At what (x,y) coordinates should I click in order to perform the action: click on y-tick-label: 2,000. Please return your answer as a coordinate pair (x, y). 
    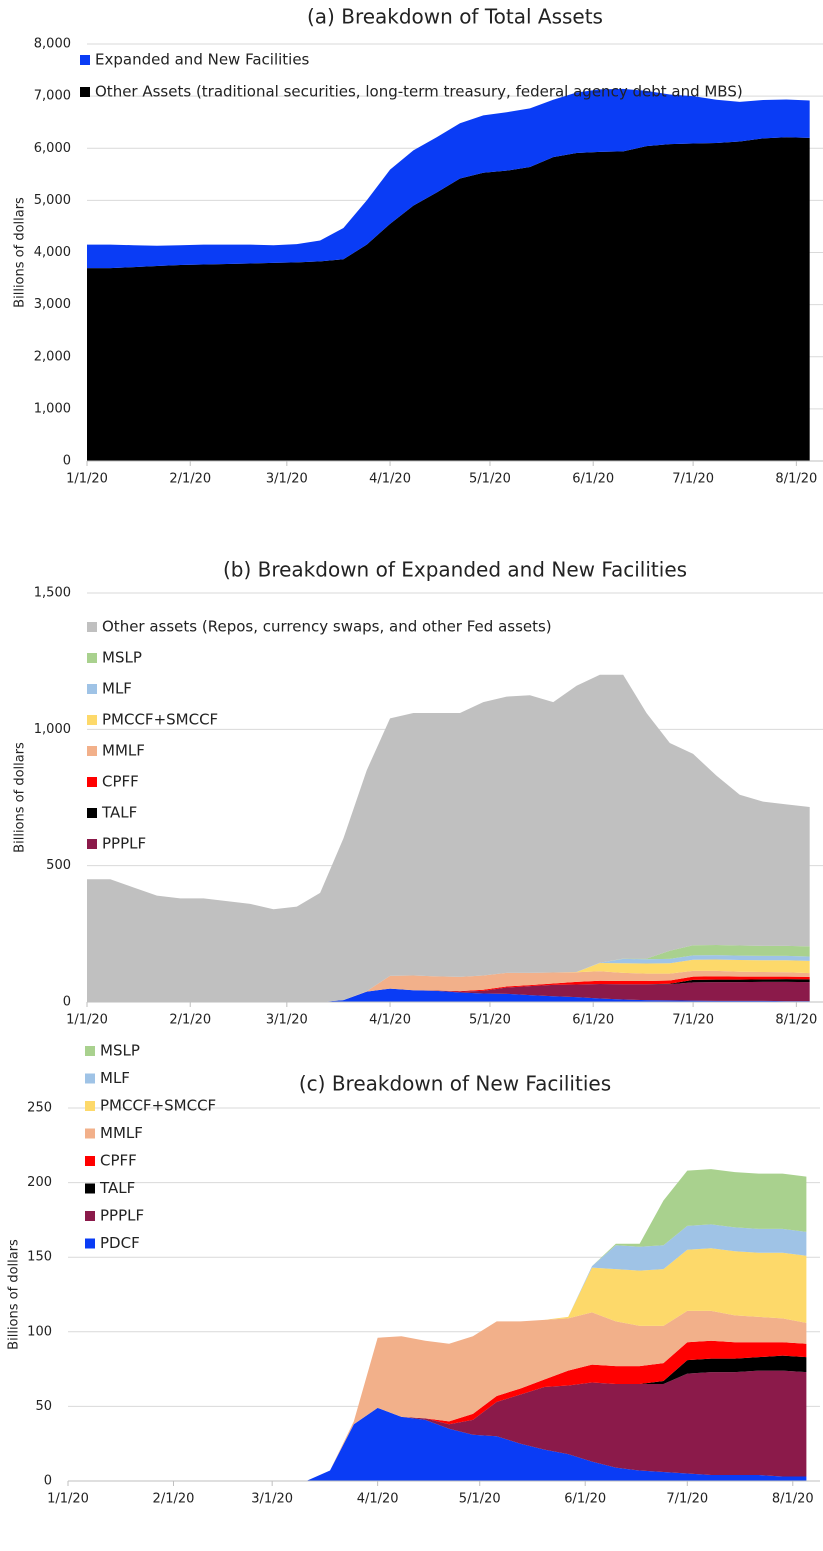
    Looking at the image, I should click on (52, 356).